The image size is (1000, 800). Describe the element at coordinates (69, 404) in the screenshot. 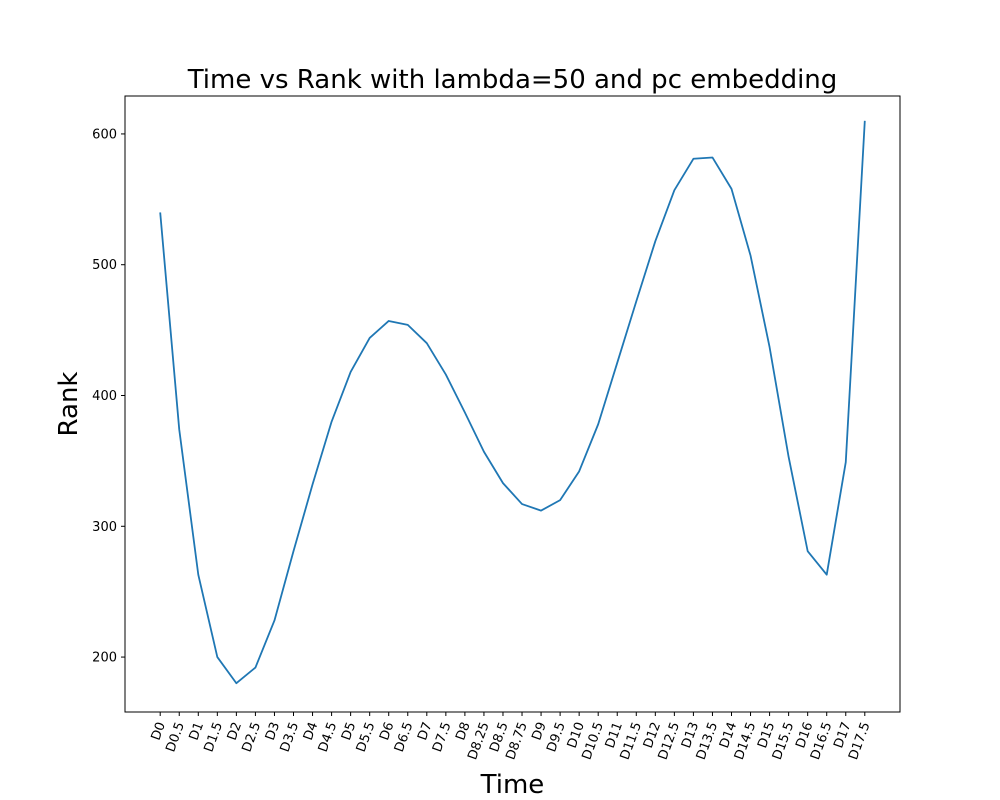

I see `y-axis-label: Rank` at that location.